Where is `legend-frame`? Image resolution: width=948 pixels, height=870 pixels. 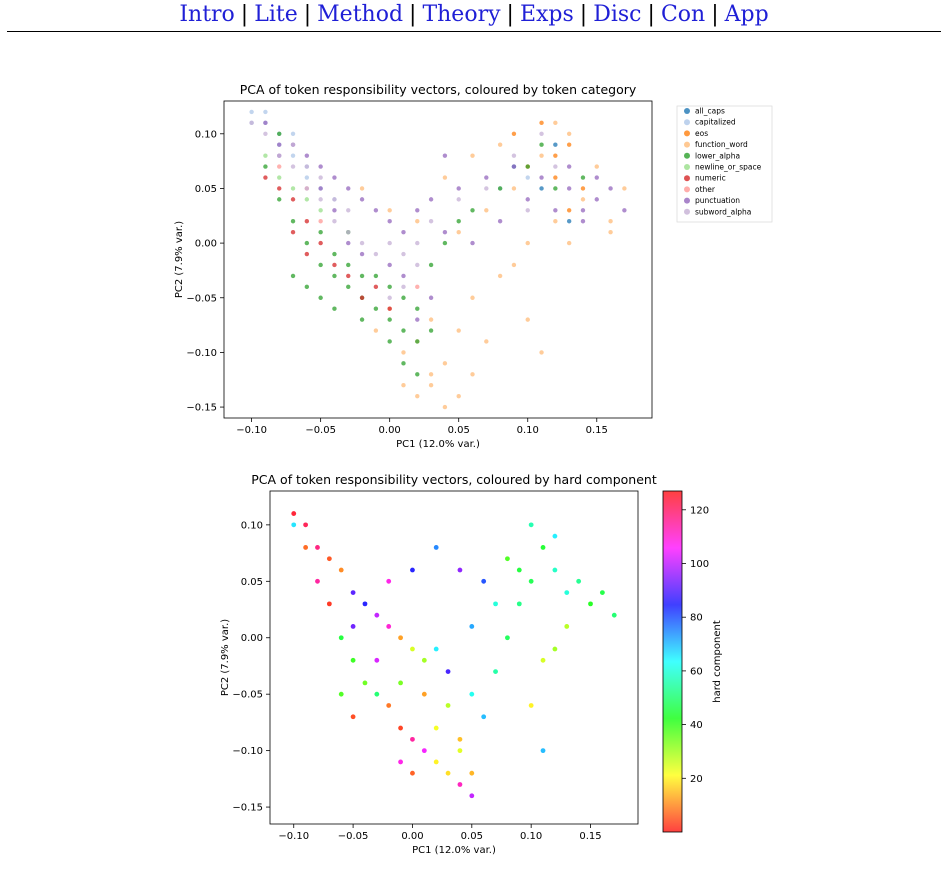
legend-frame is located at coordinates (724, 164).